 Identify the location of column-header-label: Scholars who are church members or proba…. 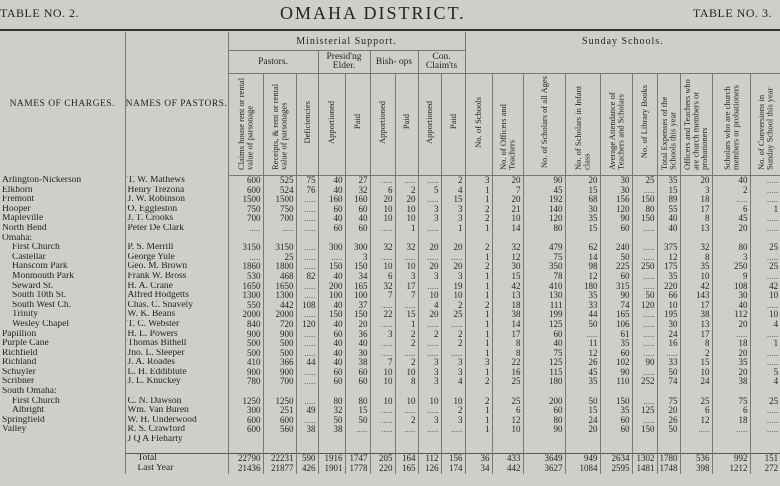
(731, 127).